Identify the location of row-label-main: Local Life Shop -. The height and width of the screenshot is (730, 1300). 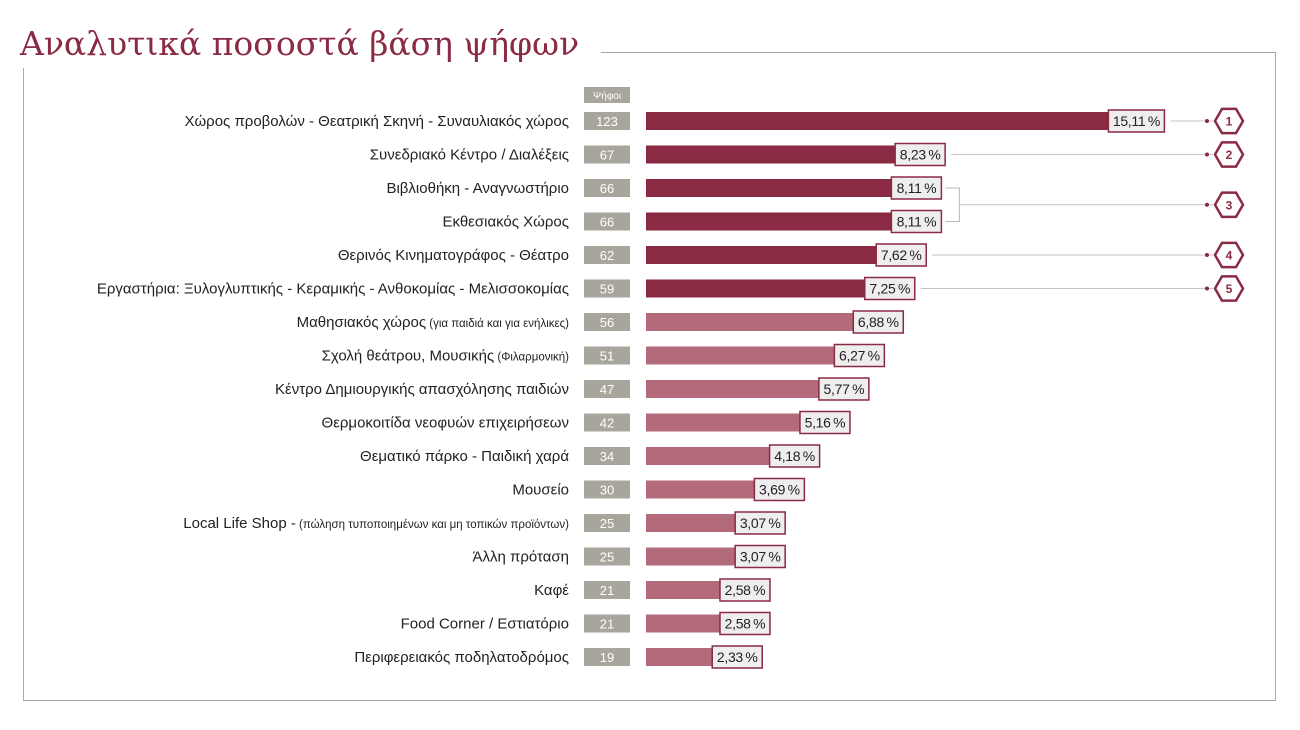
(239, 523).